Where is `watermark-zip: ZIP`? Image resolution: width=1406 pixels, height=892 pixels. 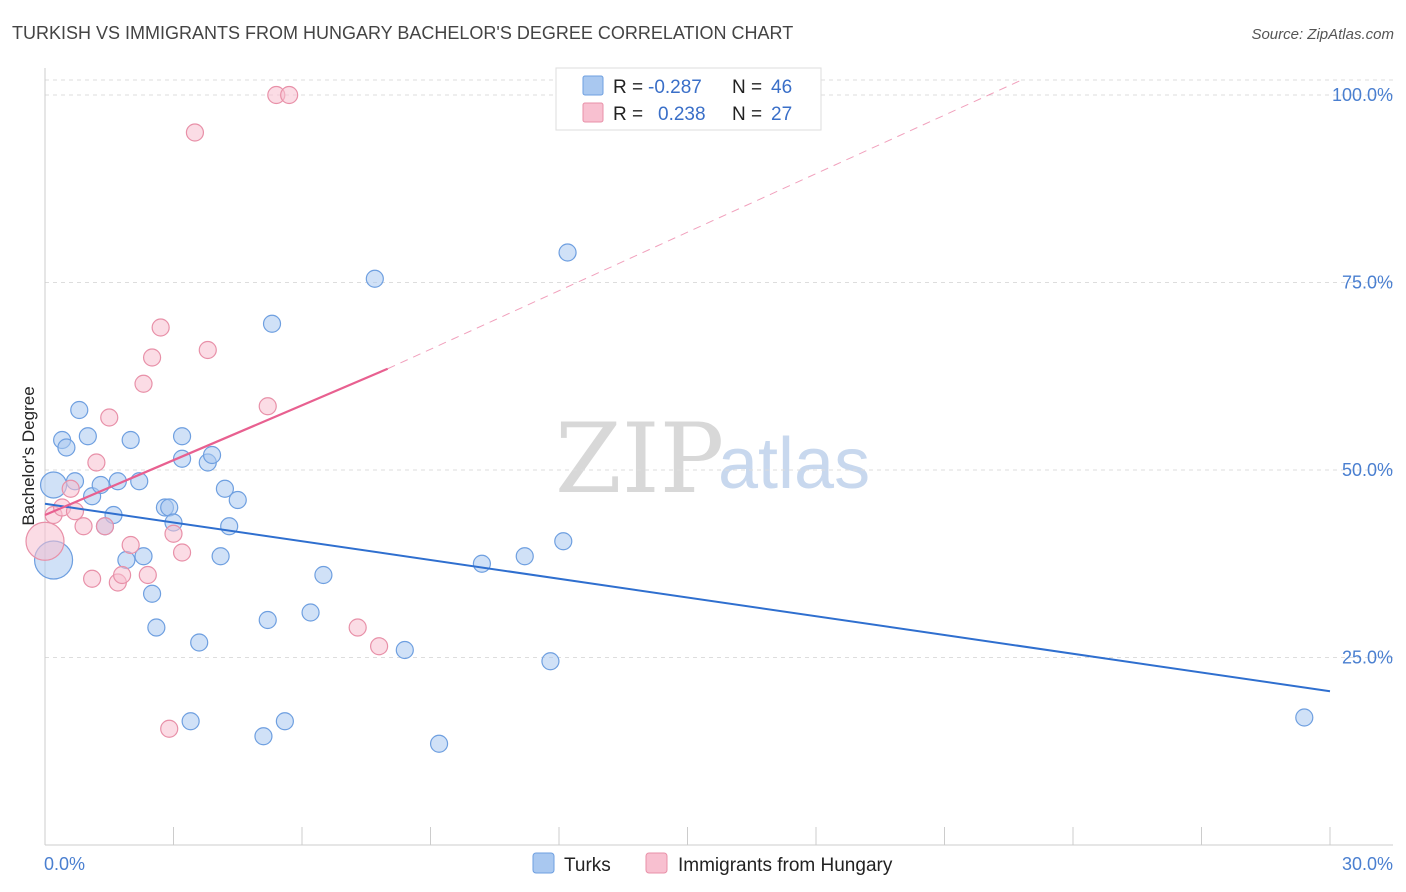
watermark-zip: ZIP is located at coordinates (639, 459).